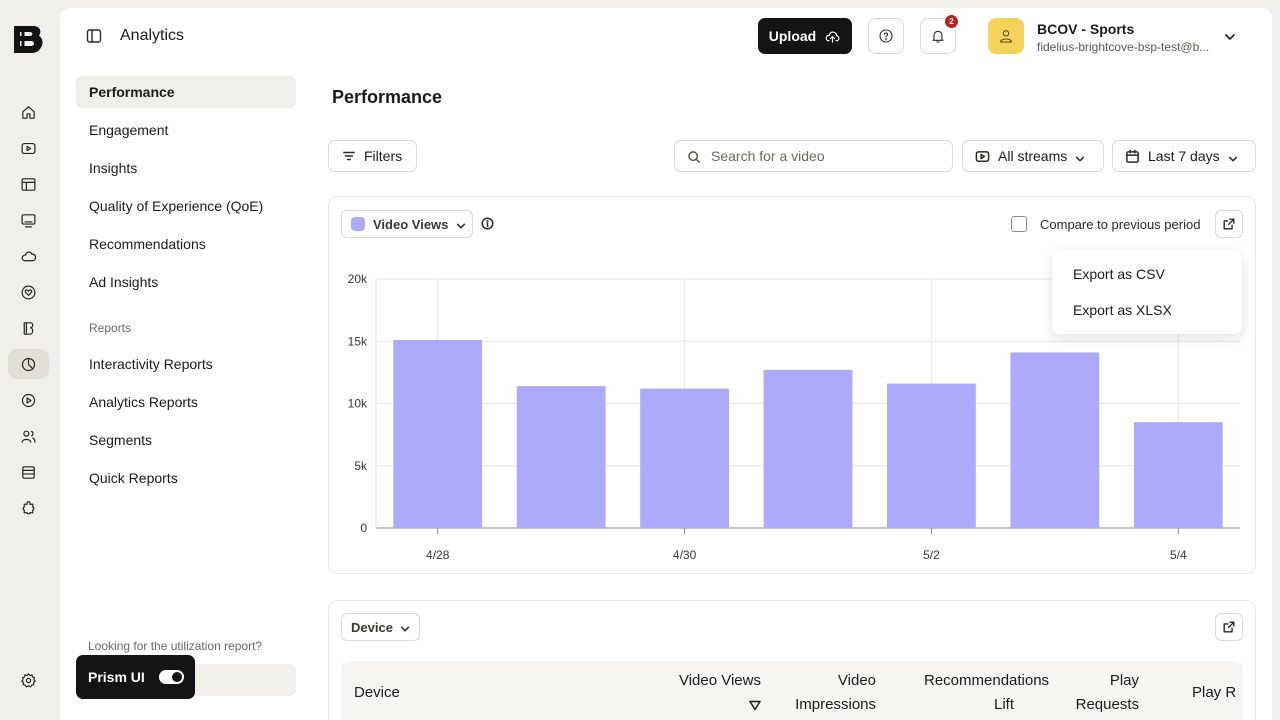 This screenshot has height=720, width=1280. Describe the element at coordinates (110, 328) in the screenshot. I see `reports-heading: Reports` at that location.